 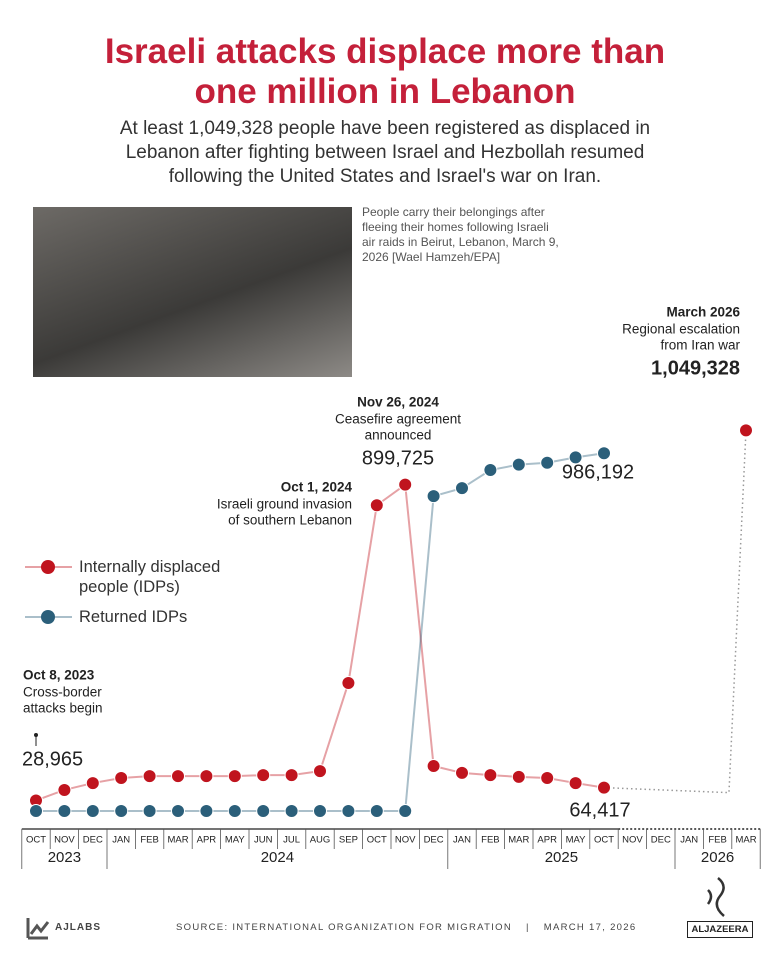 I want to click on brand-logo: ALJAZEERA, so click(x=720, y=929).